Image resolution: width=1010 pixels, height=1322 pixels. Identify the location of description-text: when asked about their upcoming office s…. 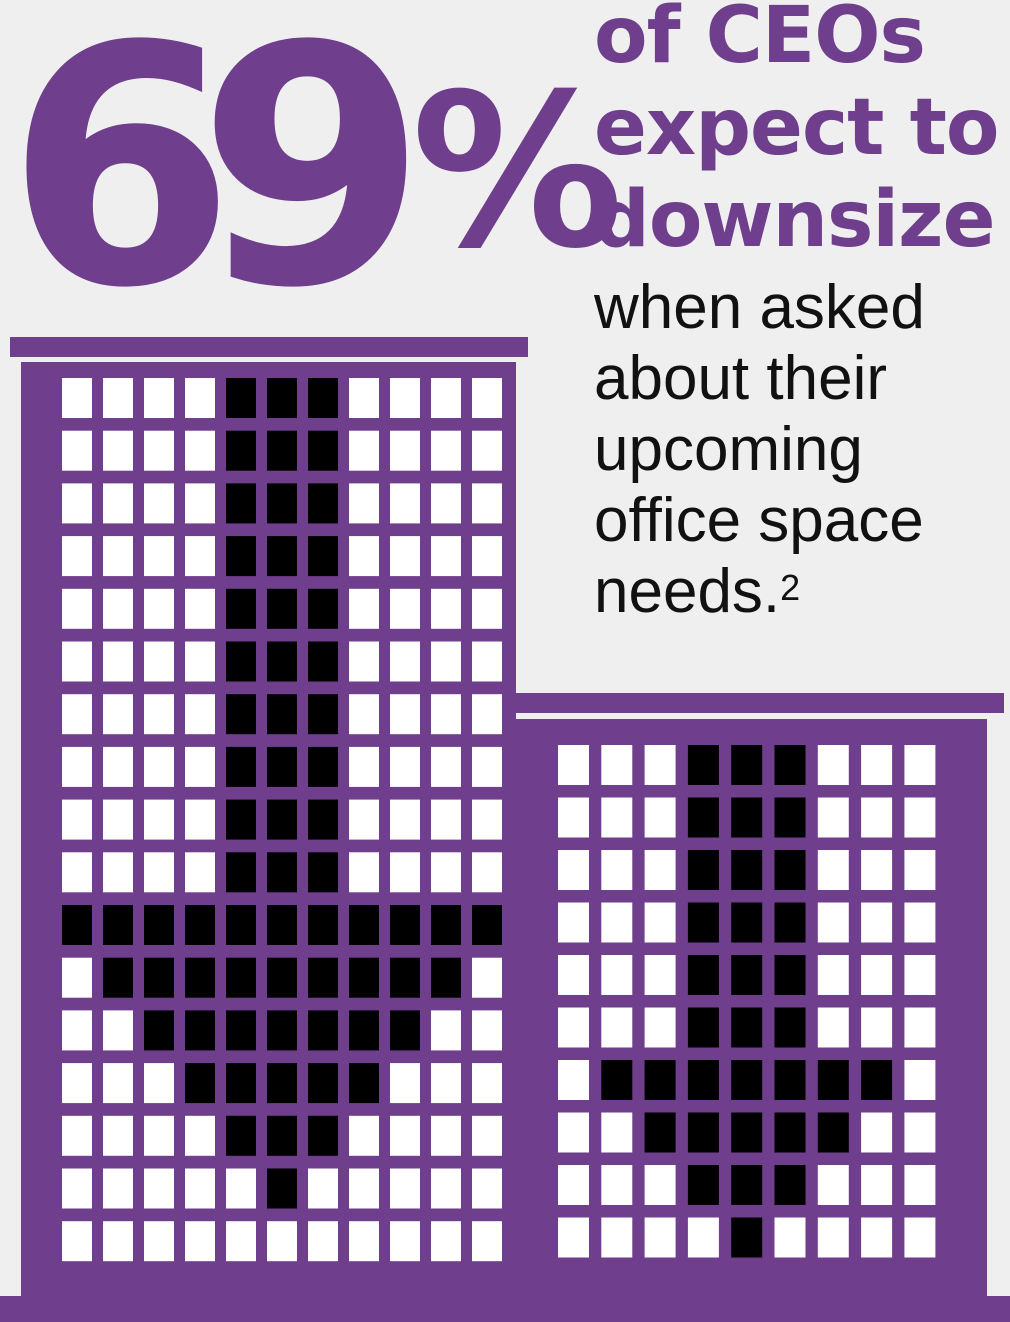
(799, 449).